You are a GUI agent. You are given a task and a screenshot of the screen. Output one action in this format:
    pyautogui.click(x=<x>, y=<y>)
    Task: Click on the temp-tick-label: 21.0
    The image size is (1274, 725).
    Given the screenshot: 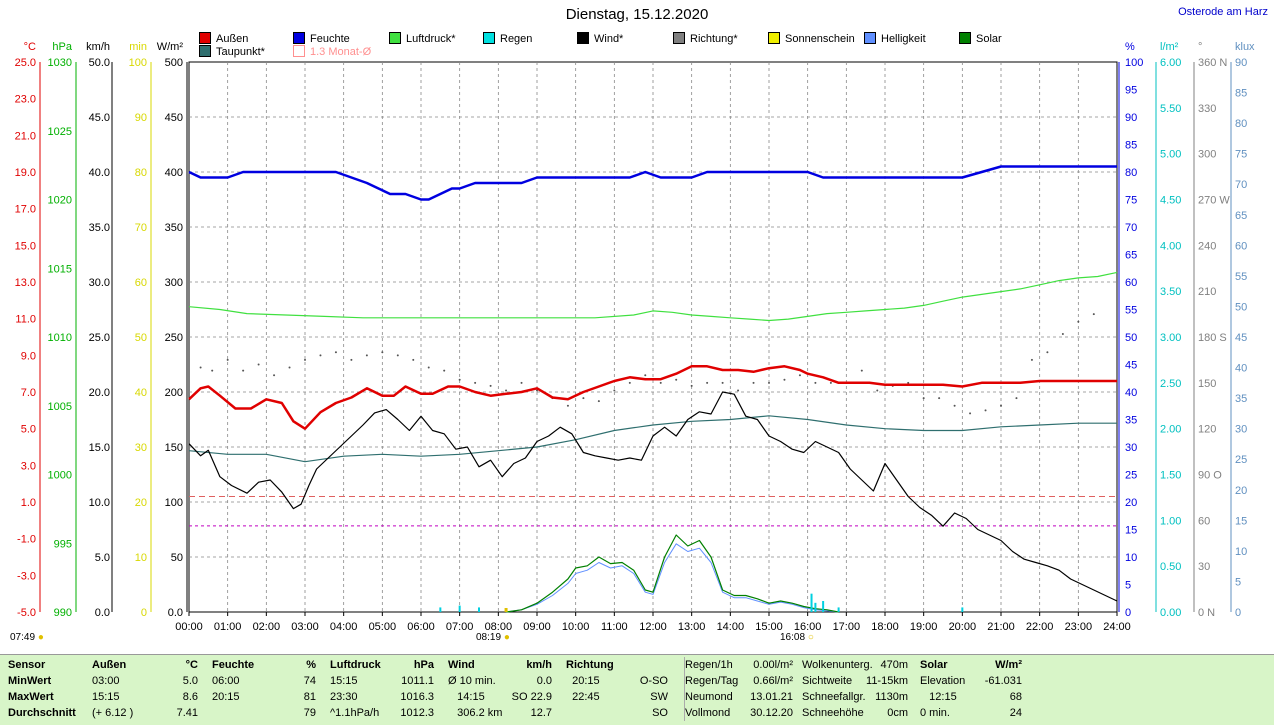 What is the action you would take?
    pyautogui.click(x=25, y=136)
    